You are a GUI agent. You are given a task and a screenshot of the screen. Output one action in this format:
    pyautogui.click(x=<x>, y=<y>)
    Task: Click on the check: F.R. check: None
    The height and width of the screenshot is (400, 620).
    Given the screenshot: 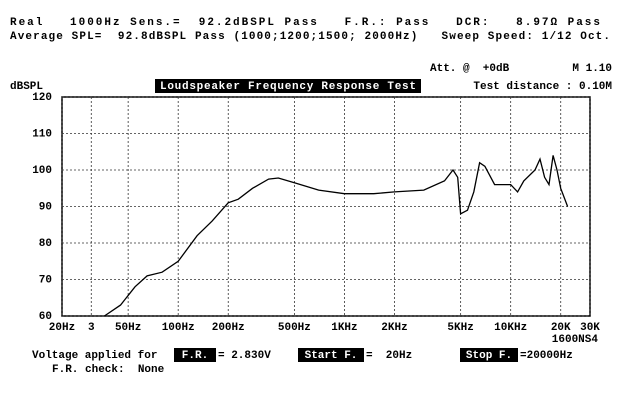 What is the action you would take?
    pyautogui.click(x=108, y=370)
    